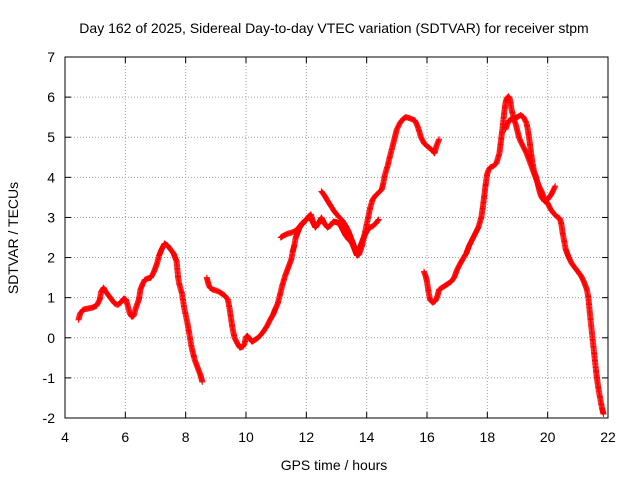 The height and width of the screenshot is (480, 640). What do you see at coordinates (13, 238) in the screenshot?
I see `y-axis-label: SDTVAR / TECUs` at bounding box center [13, 238].